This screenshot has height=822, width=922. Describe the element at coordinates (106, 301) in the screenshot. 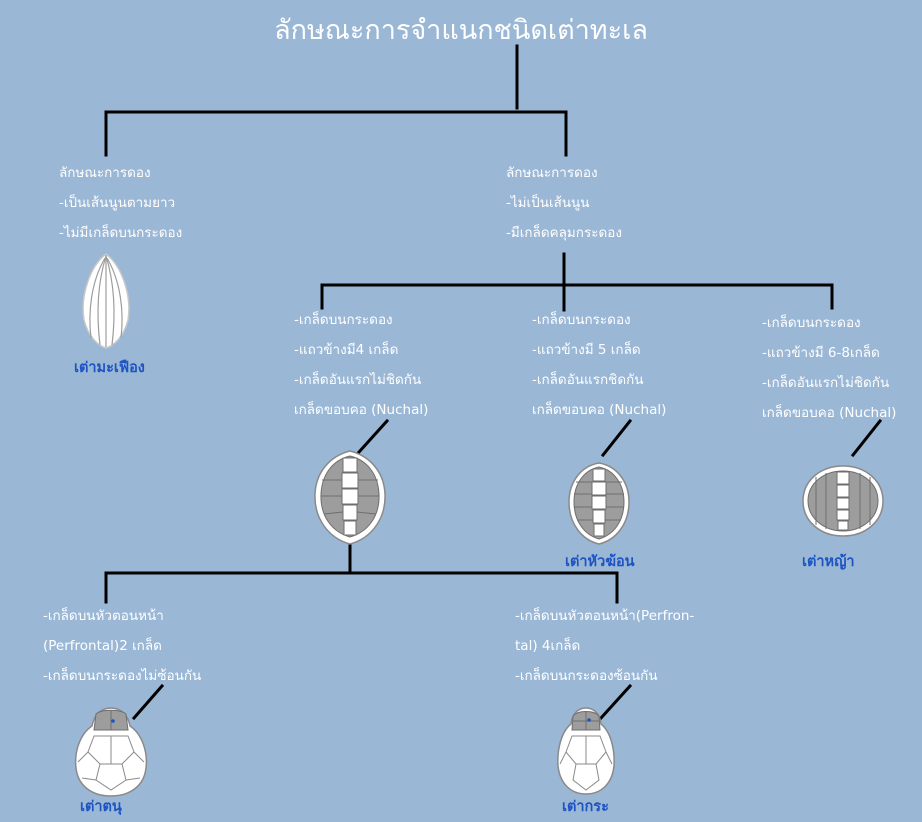

I see `leatherback-shell-icon` at that location.